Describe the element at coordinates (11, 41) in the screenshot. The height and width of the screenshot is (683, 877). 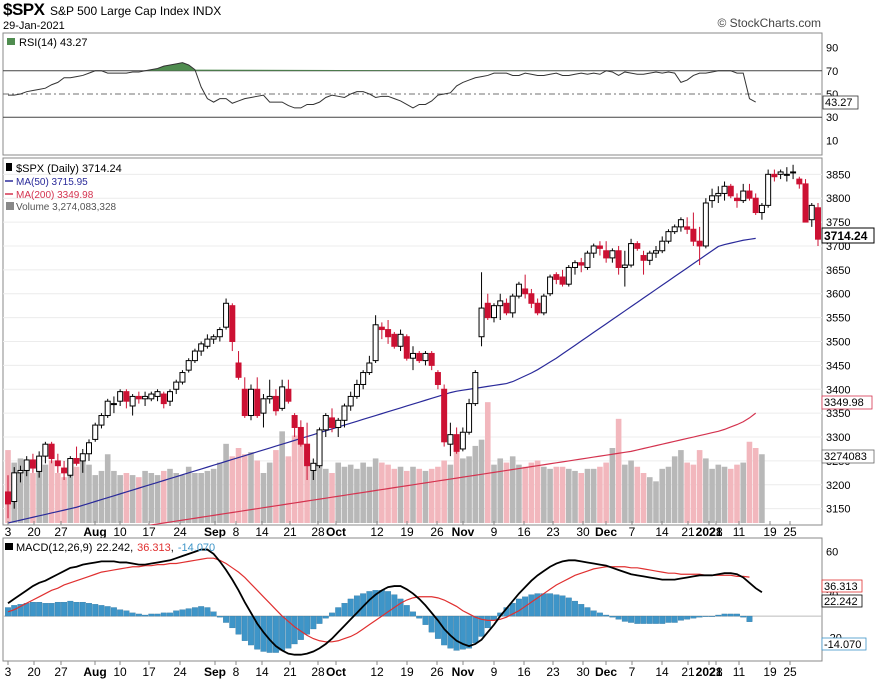
I see `rsi-legend-icon` at that location.